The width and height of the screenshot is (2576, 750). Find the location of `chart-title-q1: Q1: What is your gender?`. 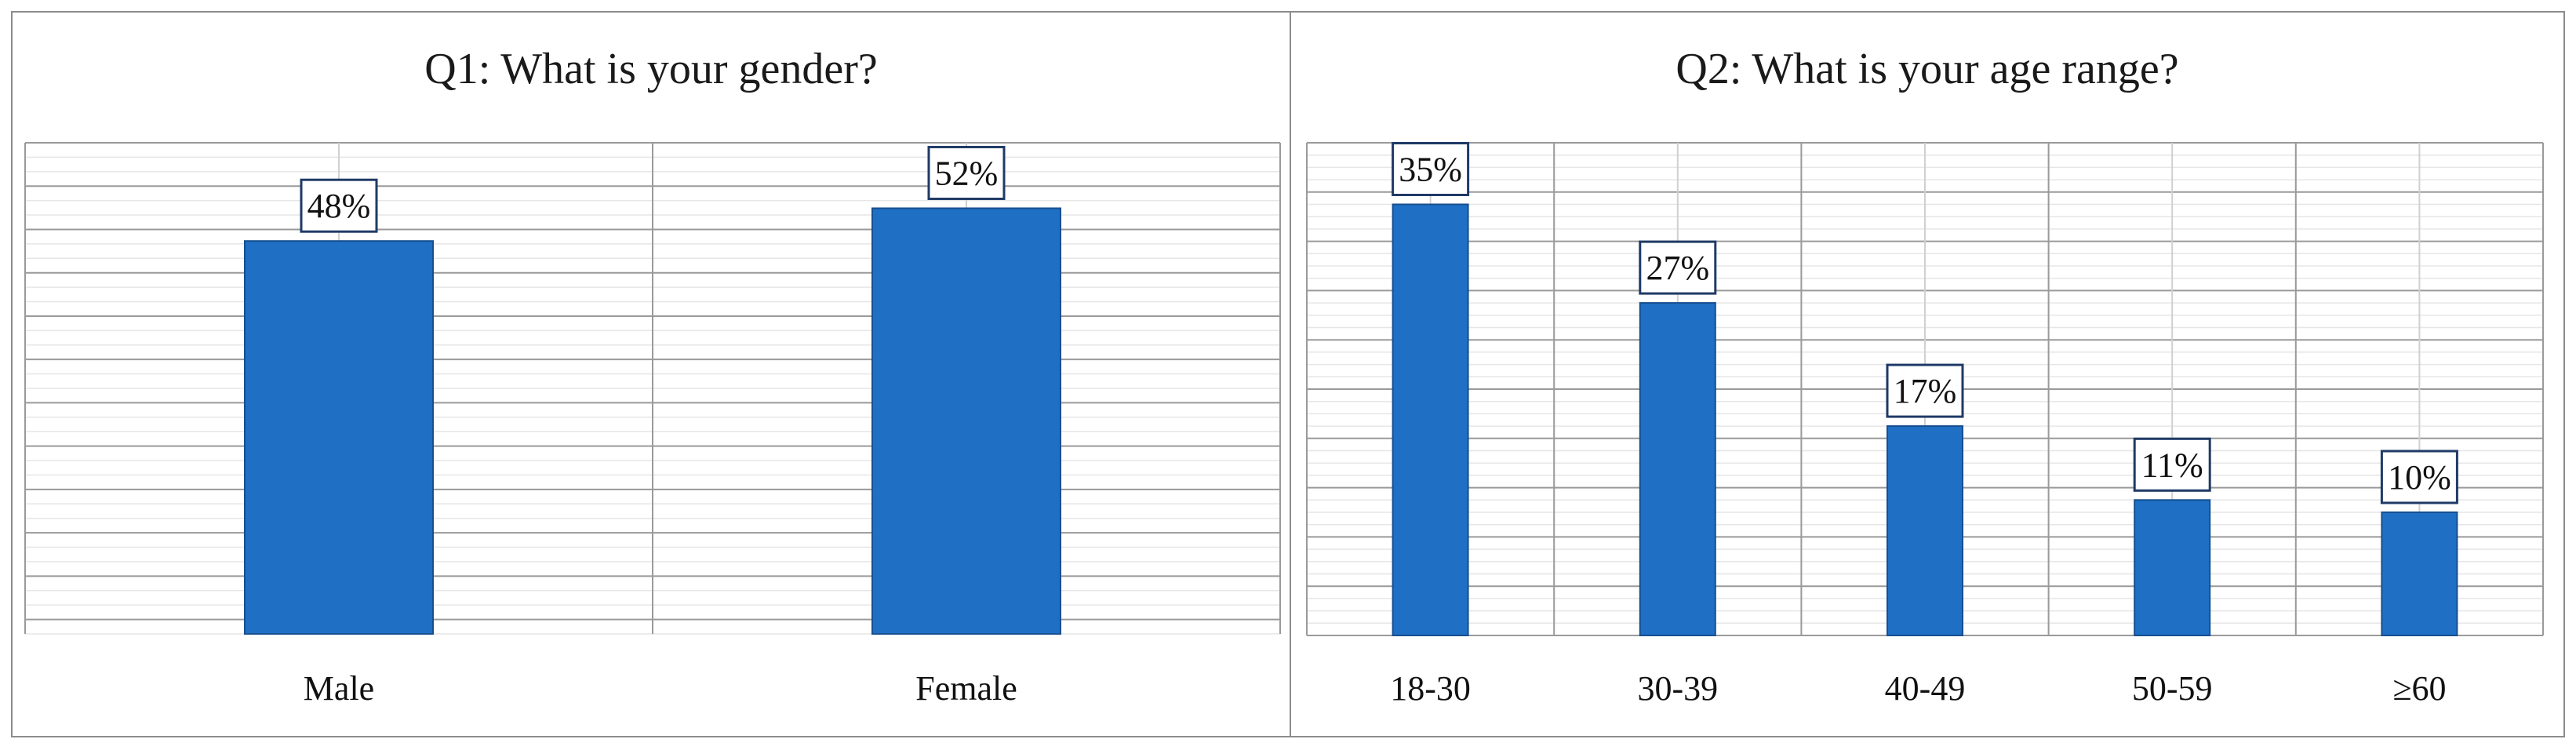

chart-title-q1: Q1: What is your gender? is located at coordinates (651, 69).